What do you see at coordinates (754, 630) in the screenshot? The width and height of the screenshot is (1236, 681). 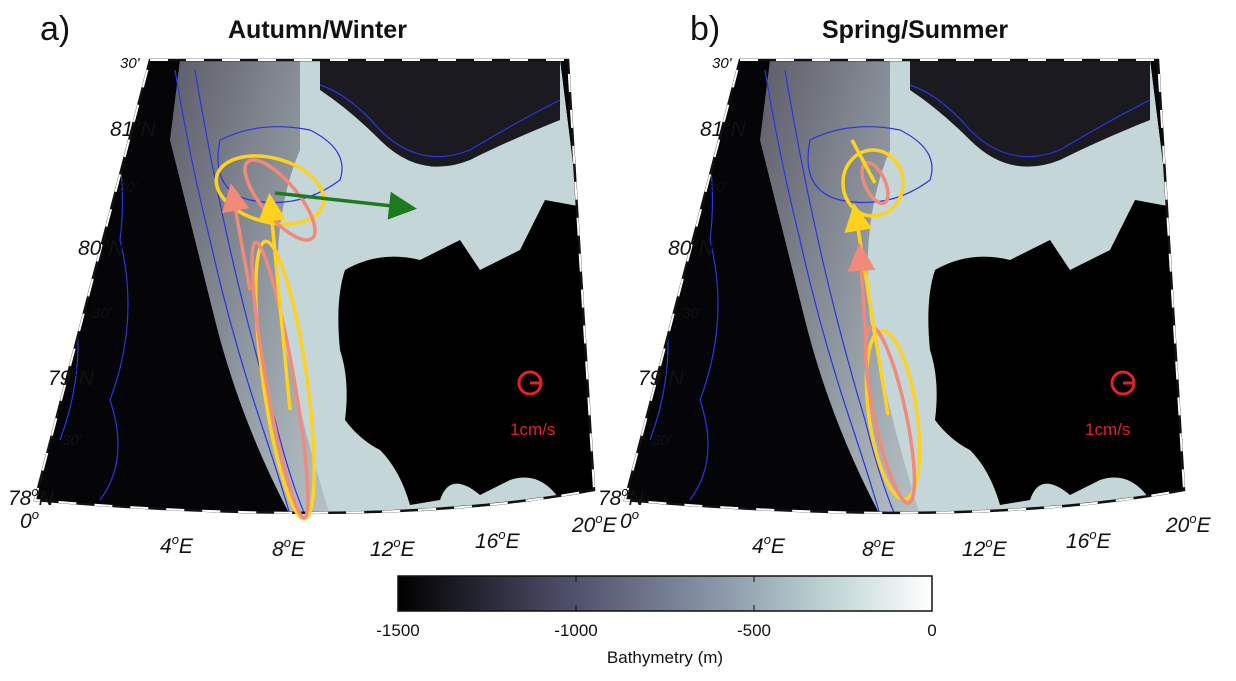 I see `colorbar-tick-label: -500` at bounding box center [754, 630].